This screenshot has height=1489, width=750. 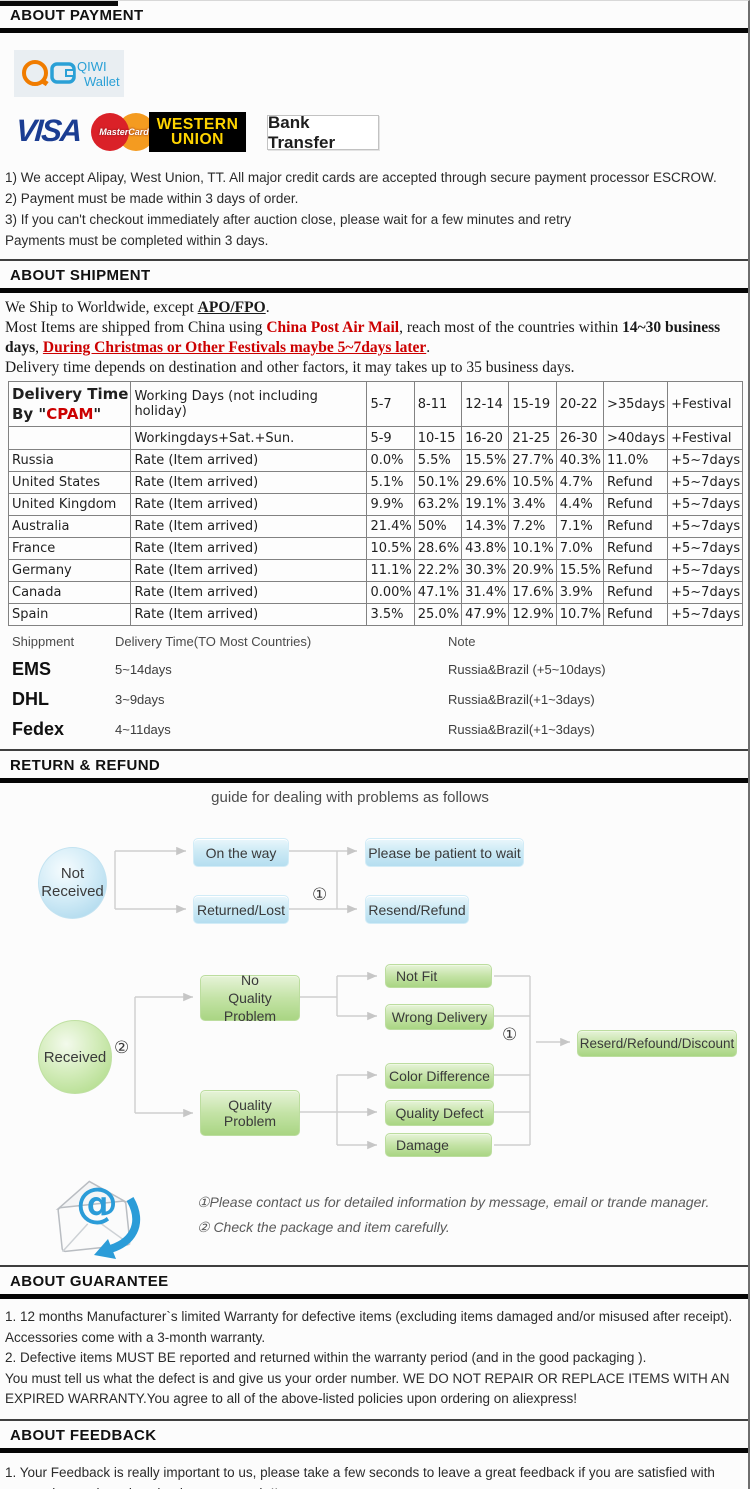 What do you see at coordinates (580, 548) in the screenshot?
I see `cell: 7.0%` at bounding box center [580, 548].